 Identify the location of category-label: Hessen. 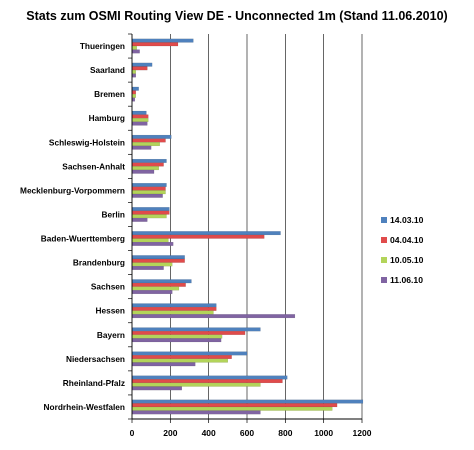
(110, 311).